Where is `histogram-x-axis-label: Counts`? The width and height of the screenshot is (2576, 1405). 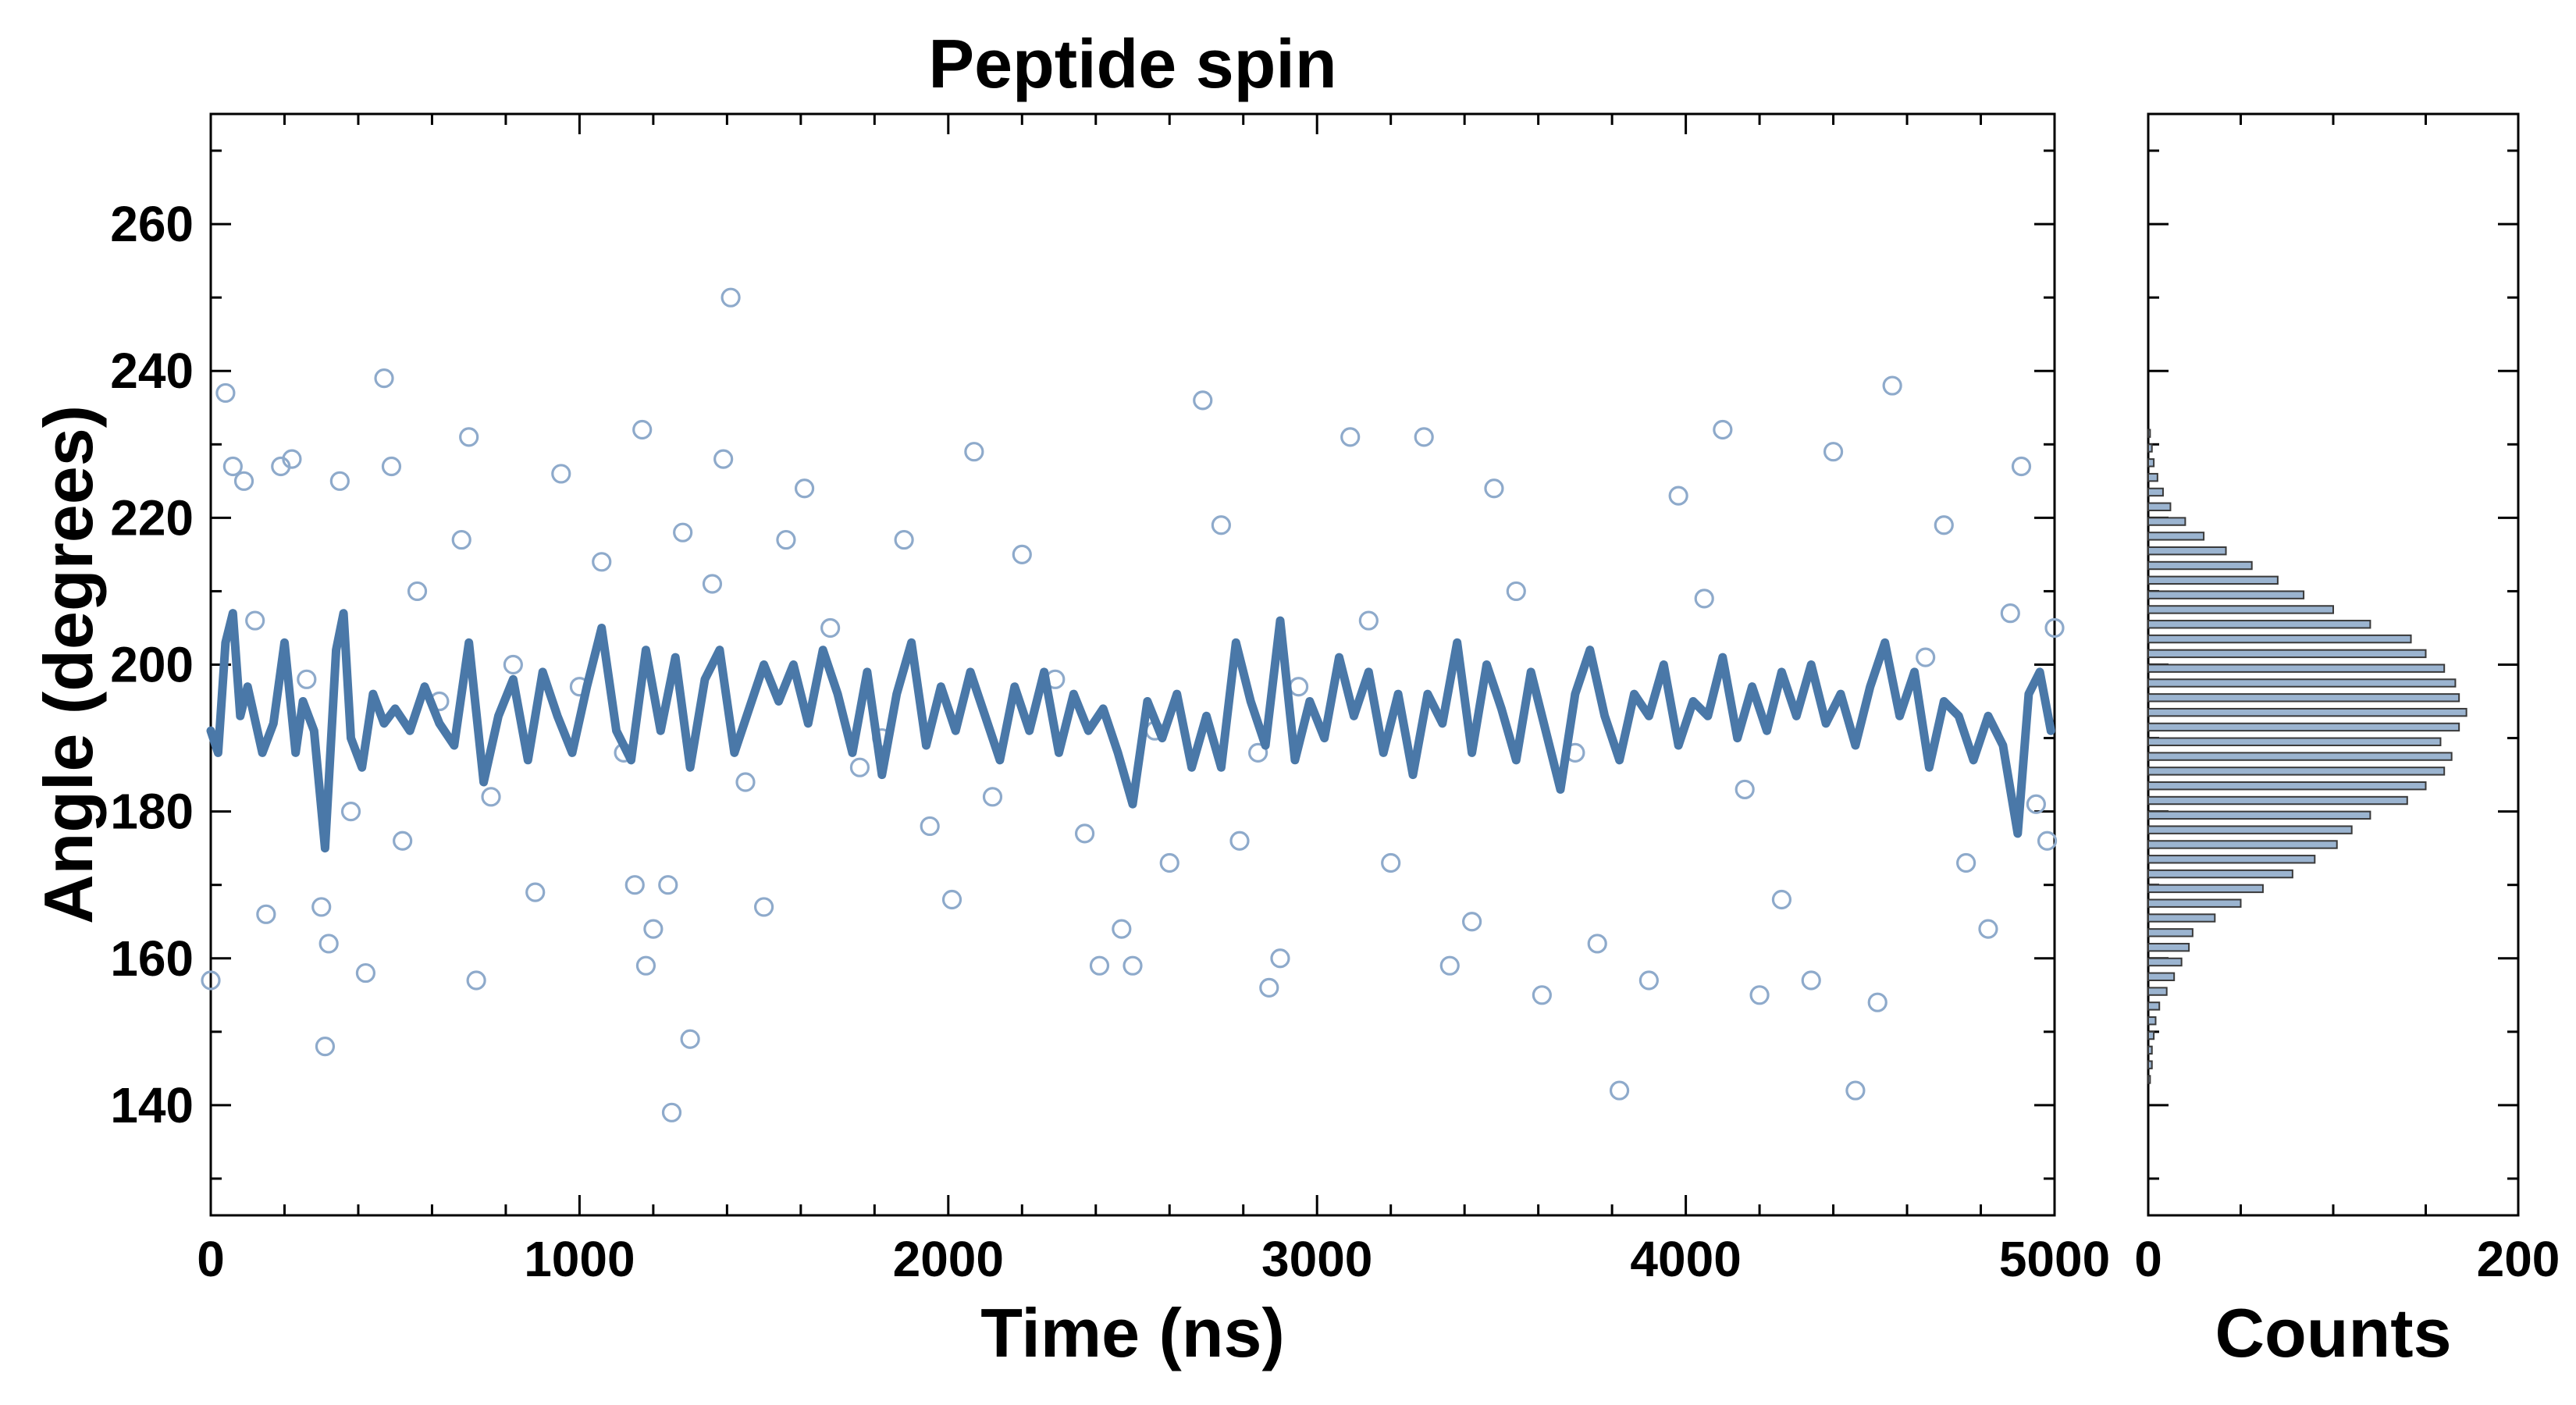 histogram-x-axis-label: Counts is located at coordinates (2333, 1333).